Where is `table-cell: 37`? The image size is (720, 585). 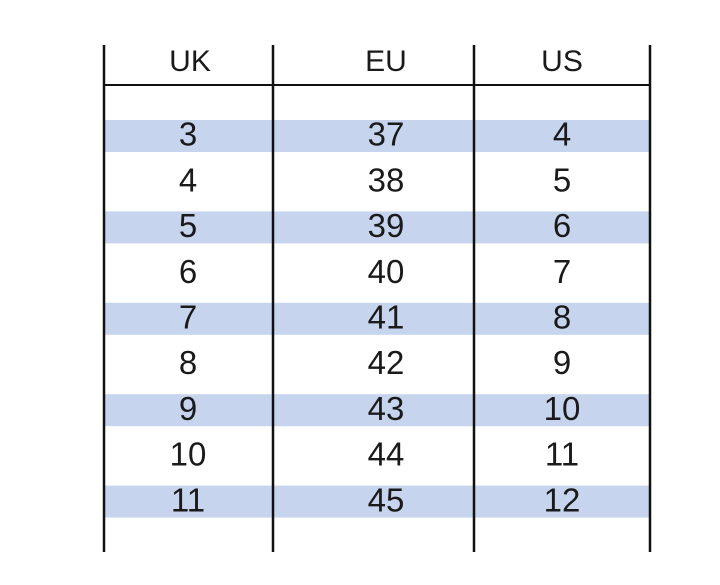
table-cell: 37 is located at coordinates (386, 134).